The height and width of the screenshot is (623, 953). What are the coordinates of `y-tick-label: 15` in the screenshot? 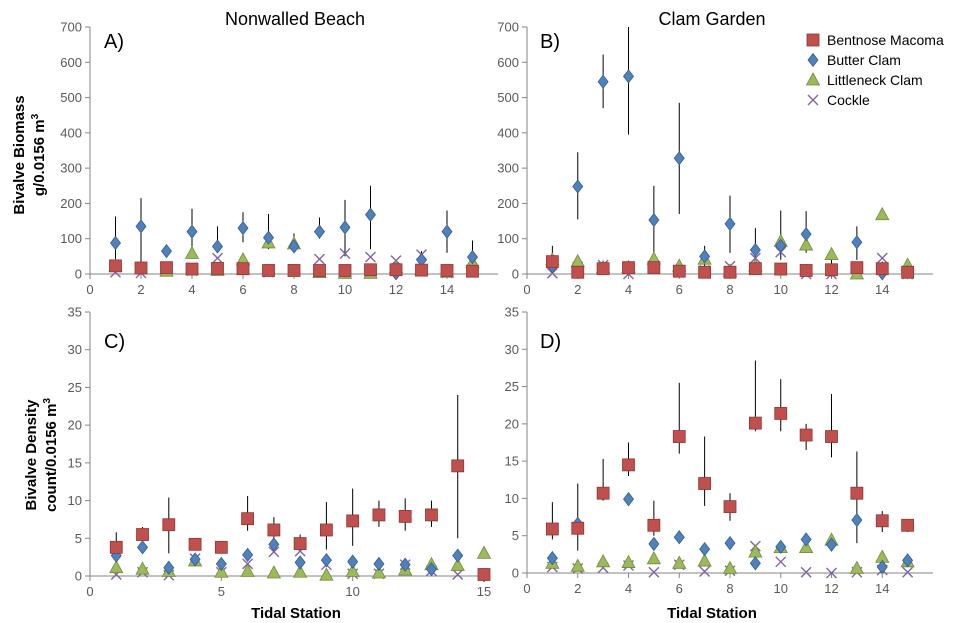 It's located at (512, 461).